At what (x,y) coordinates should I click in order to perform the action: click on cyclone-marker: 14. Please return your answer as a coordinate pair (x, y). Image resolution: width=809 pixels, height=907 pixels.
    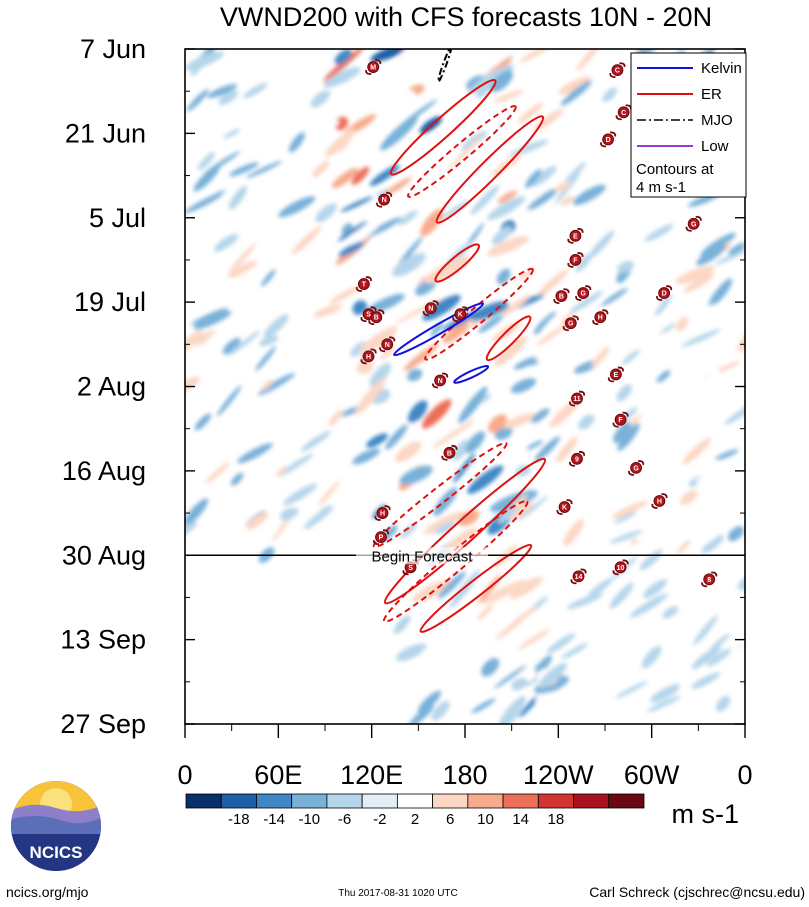
    Looking at the image, I should click on (578, 576).